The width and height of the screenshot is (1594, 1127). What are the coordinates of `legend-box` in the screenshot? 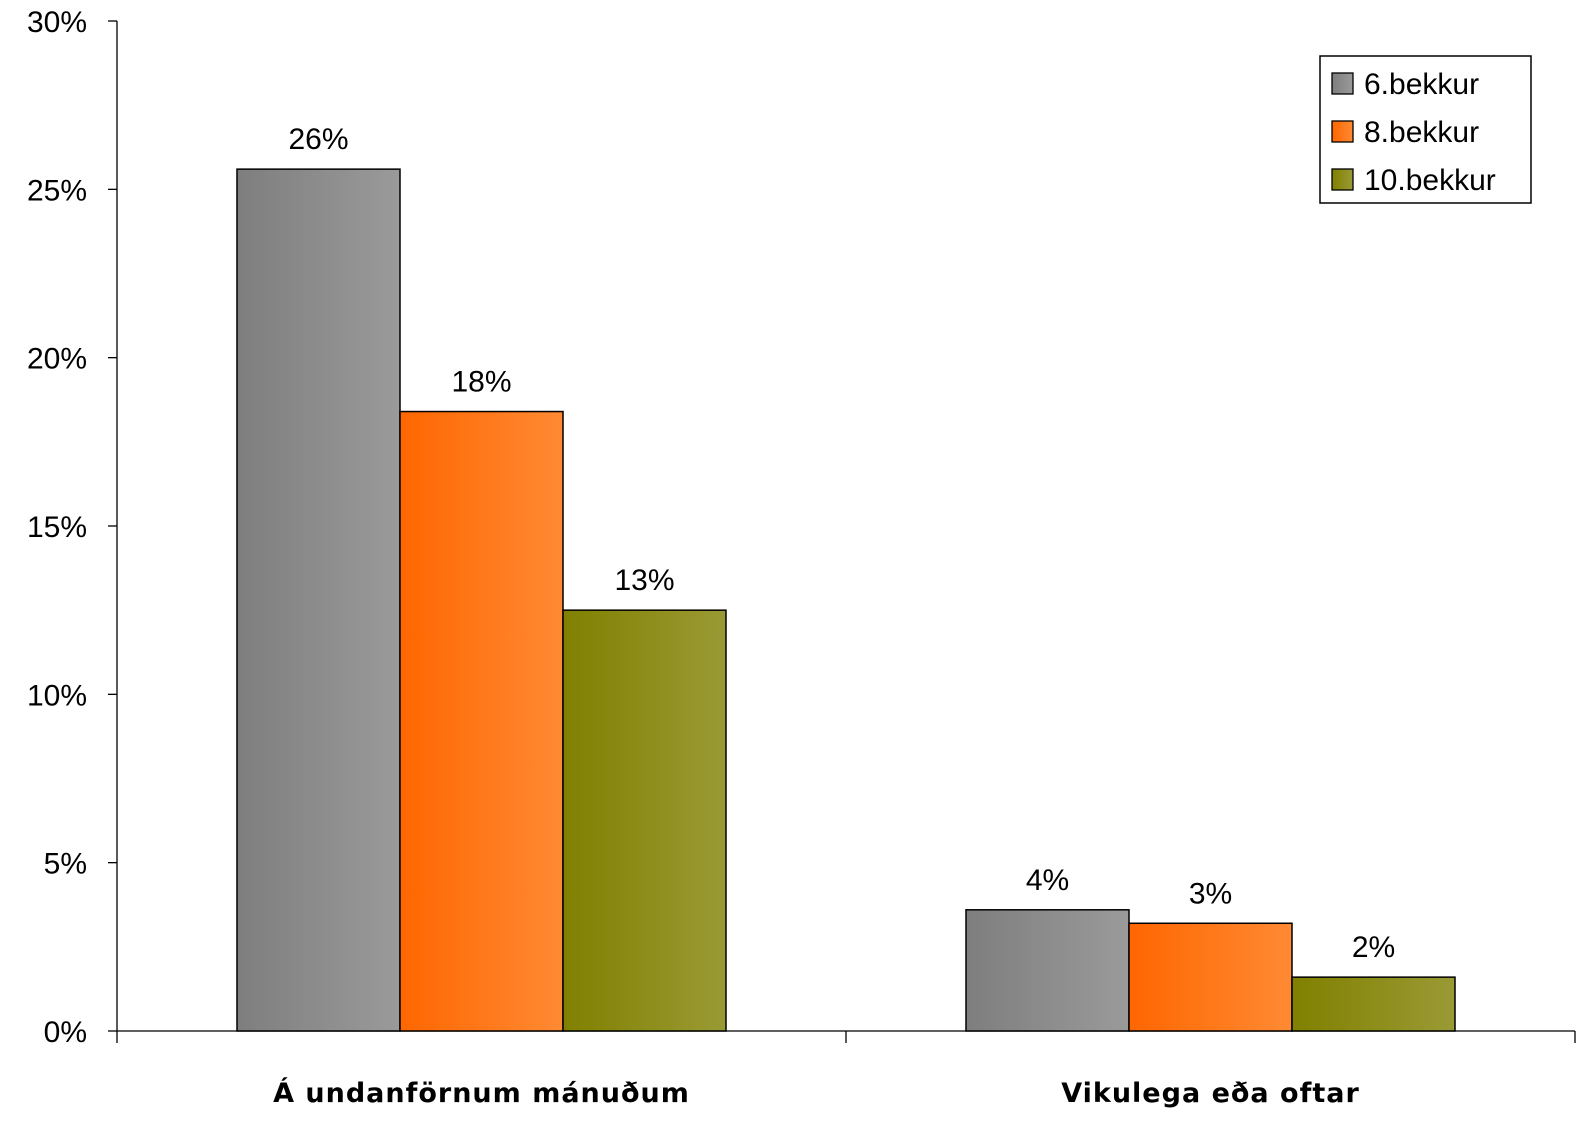 It's located at (1425, 129).